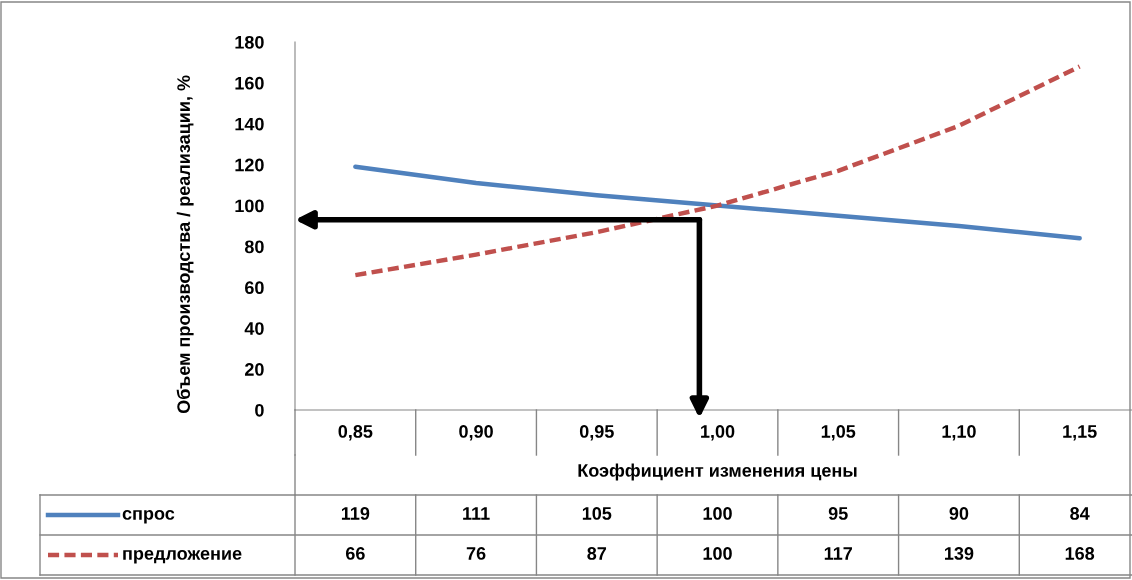 The width and height of the screenshot is (1132, 580). What do you see at coordinates (838, 433) in the screenshot?
I see `x-tick-label: 1,05` at bounding box center [838, 433].